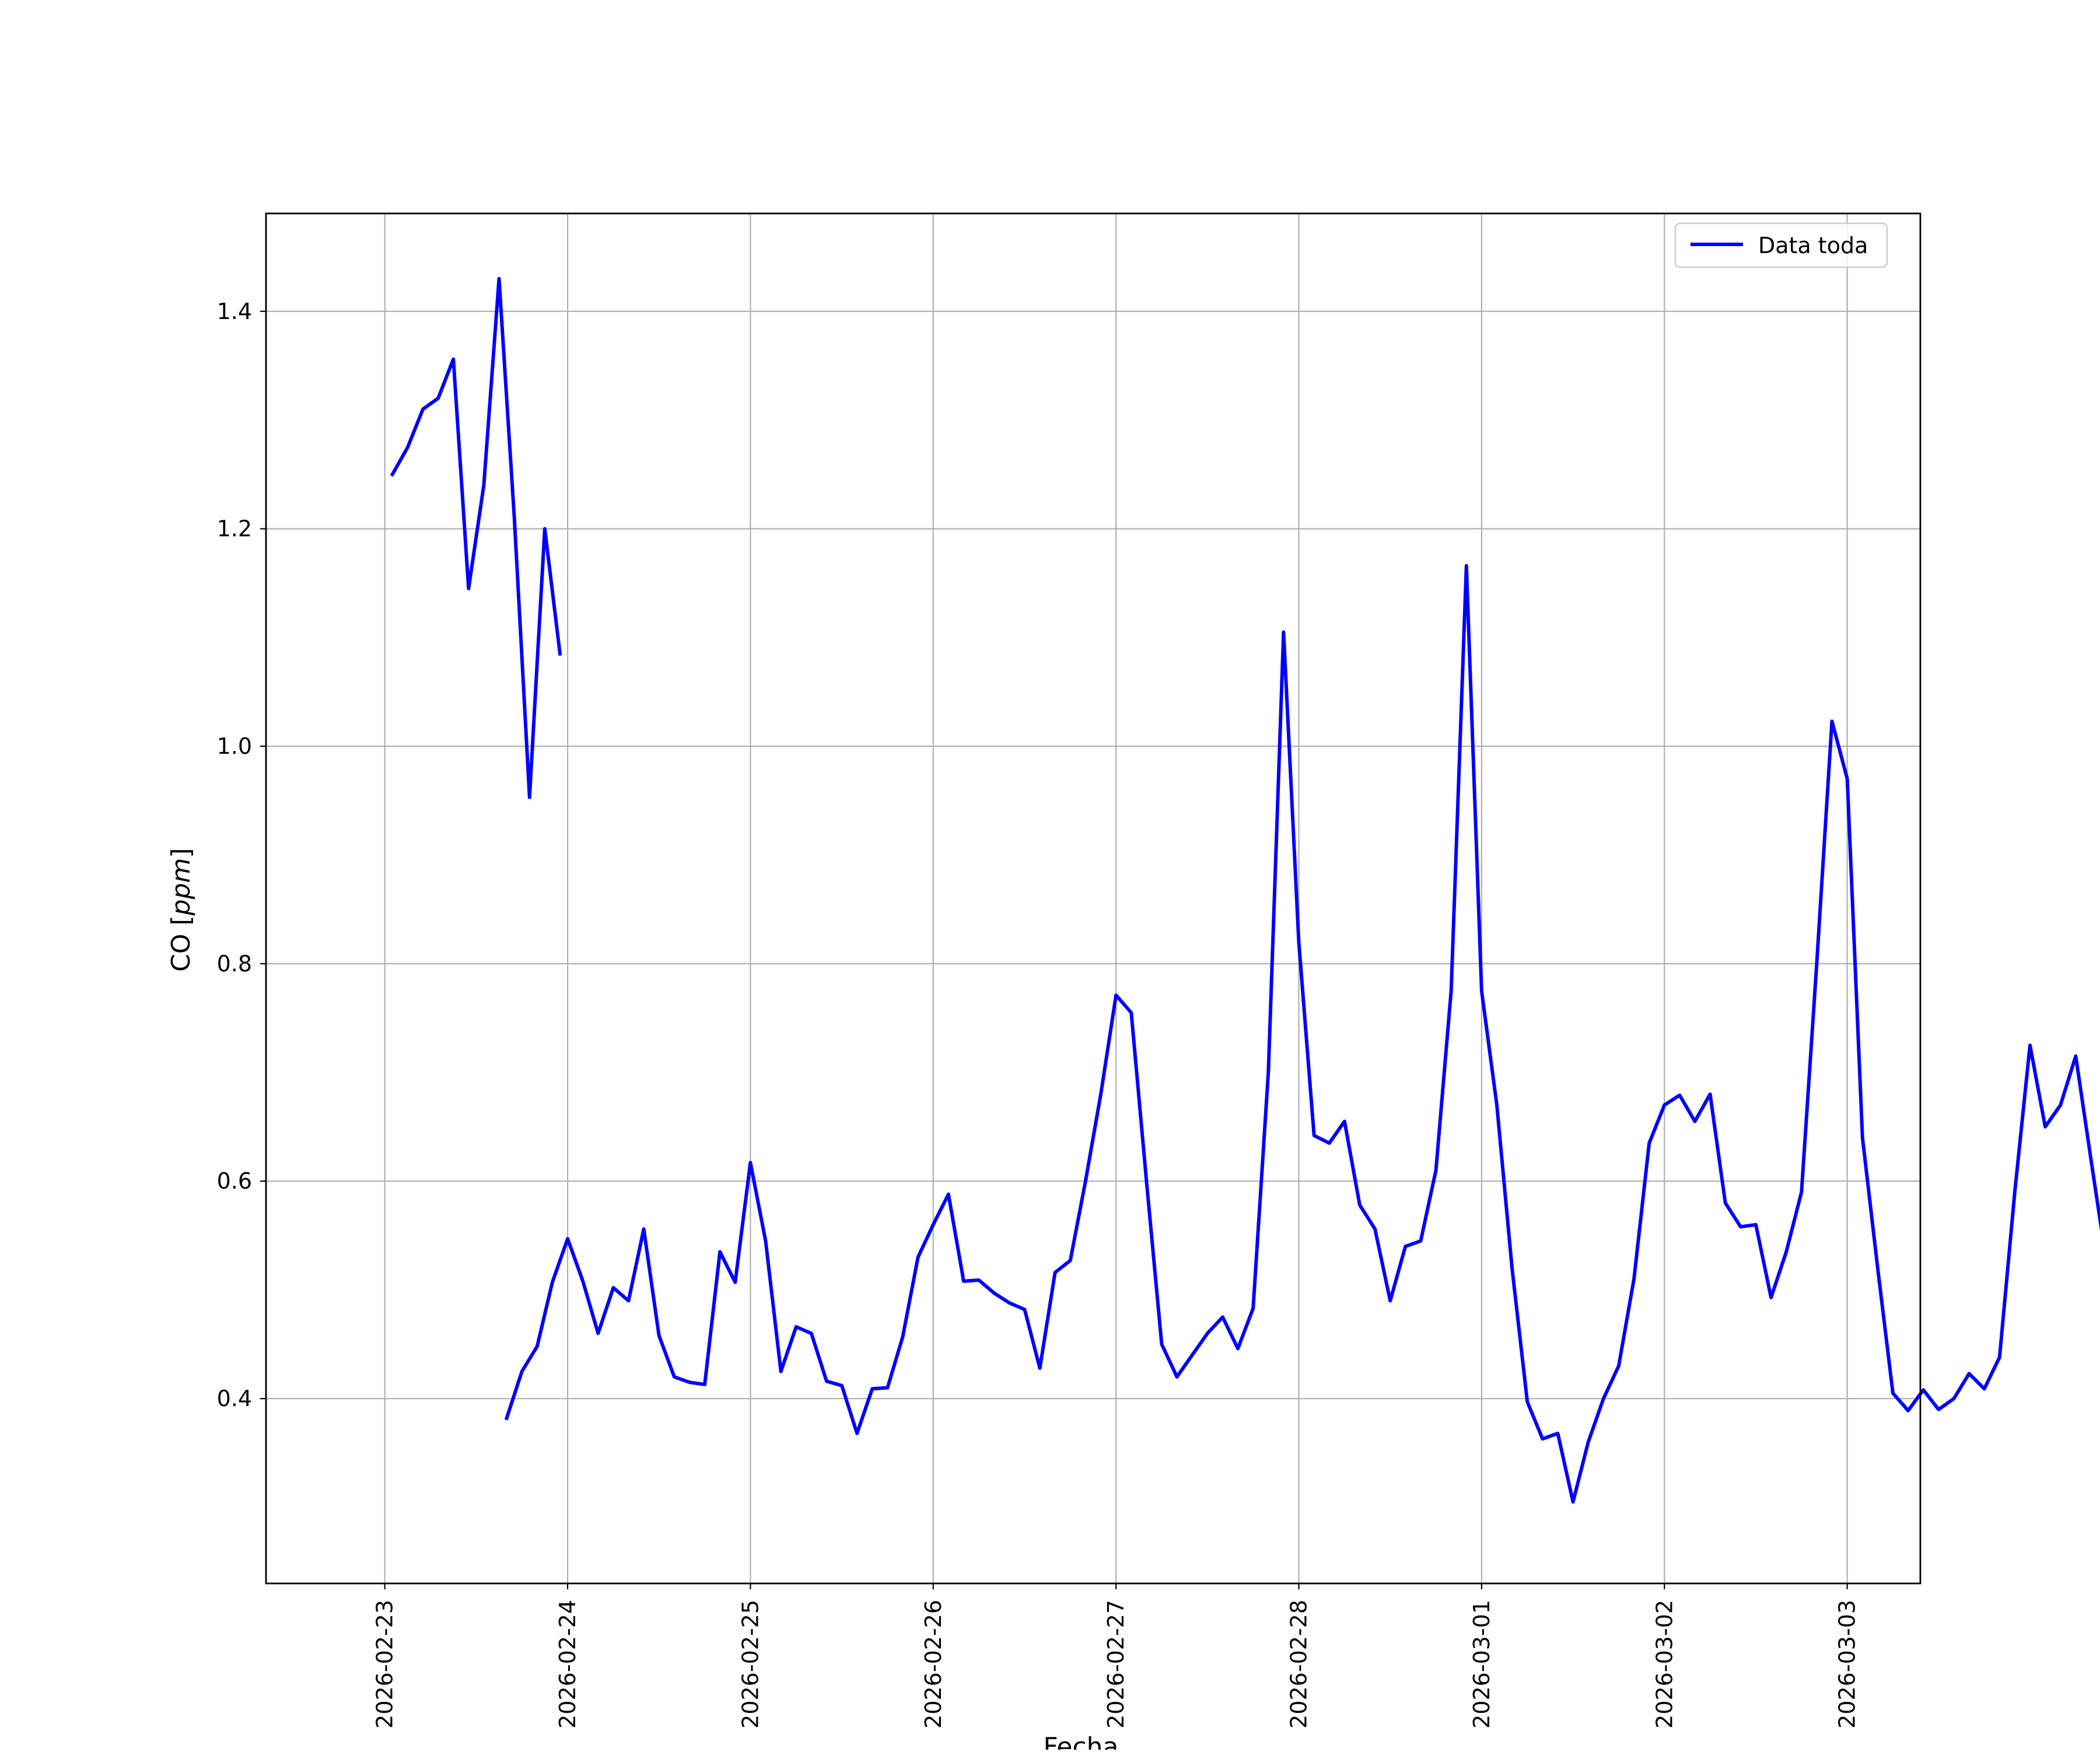 This screenshot has height=1752, width=2100. Describe the element at coordinates (933, 1664) in the screenshot. I see `x-tick-label: 2026-02-26` at that location.